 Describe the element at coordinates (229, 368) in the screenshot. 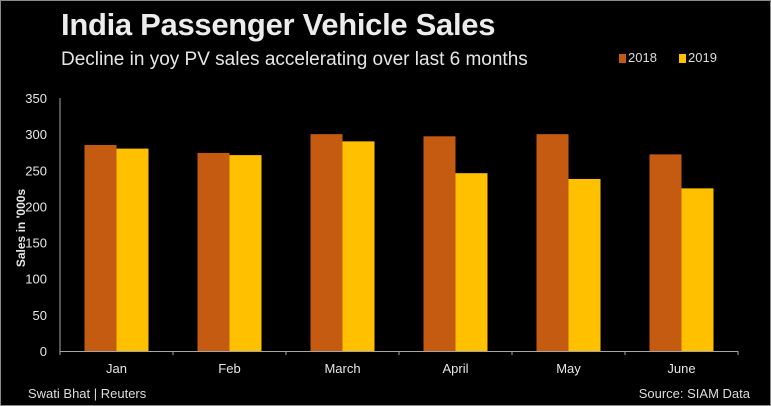

I see `x-tick-label: Feb` at that location.